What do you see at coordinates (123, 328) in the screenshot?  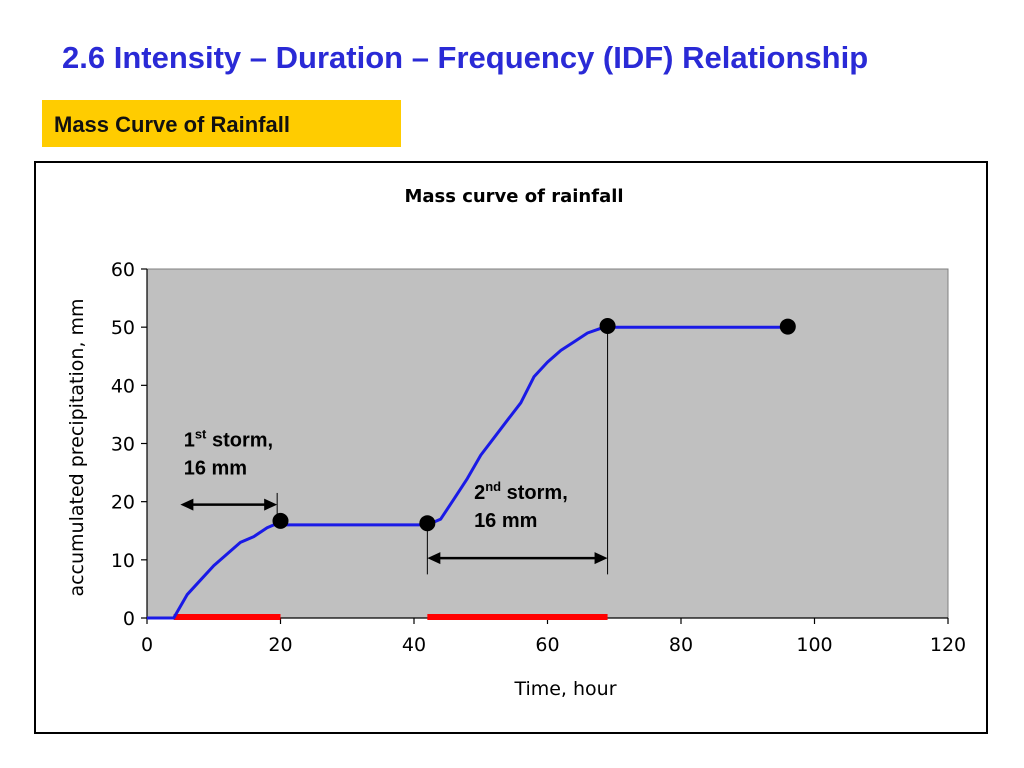 I see `y-tick-label: 50` at bounding box center [123, 328].